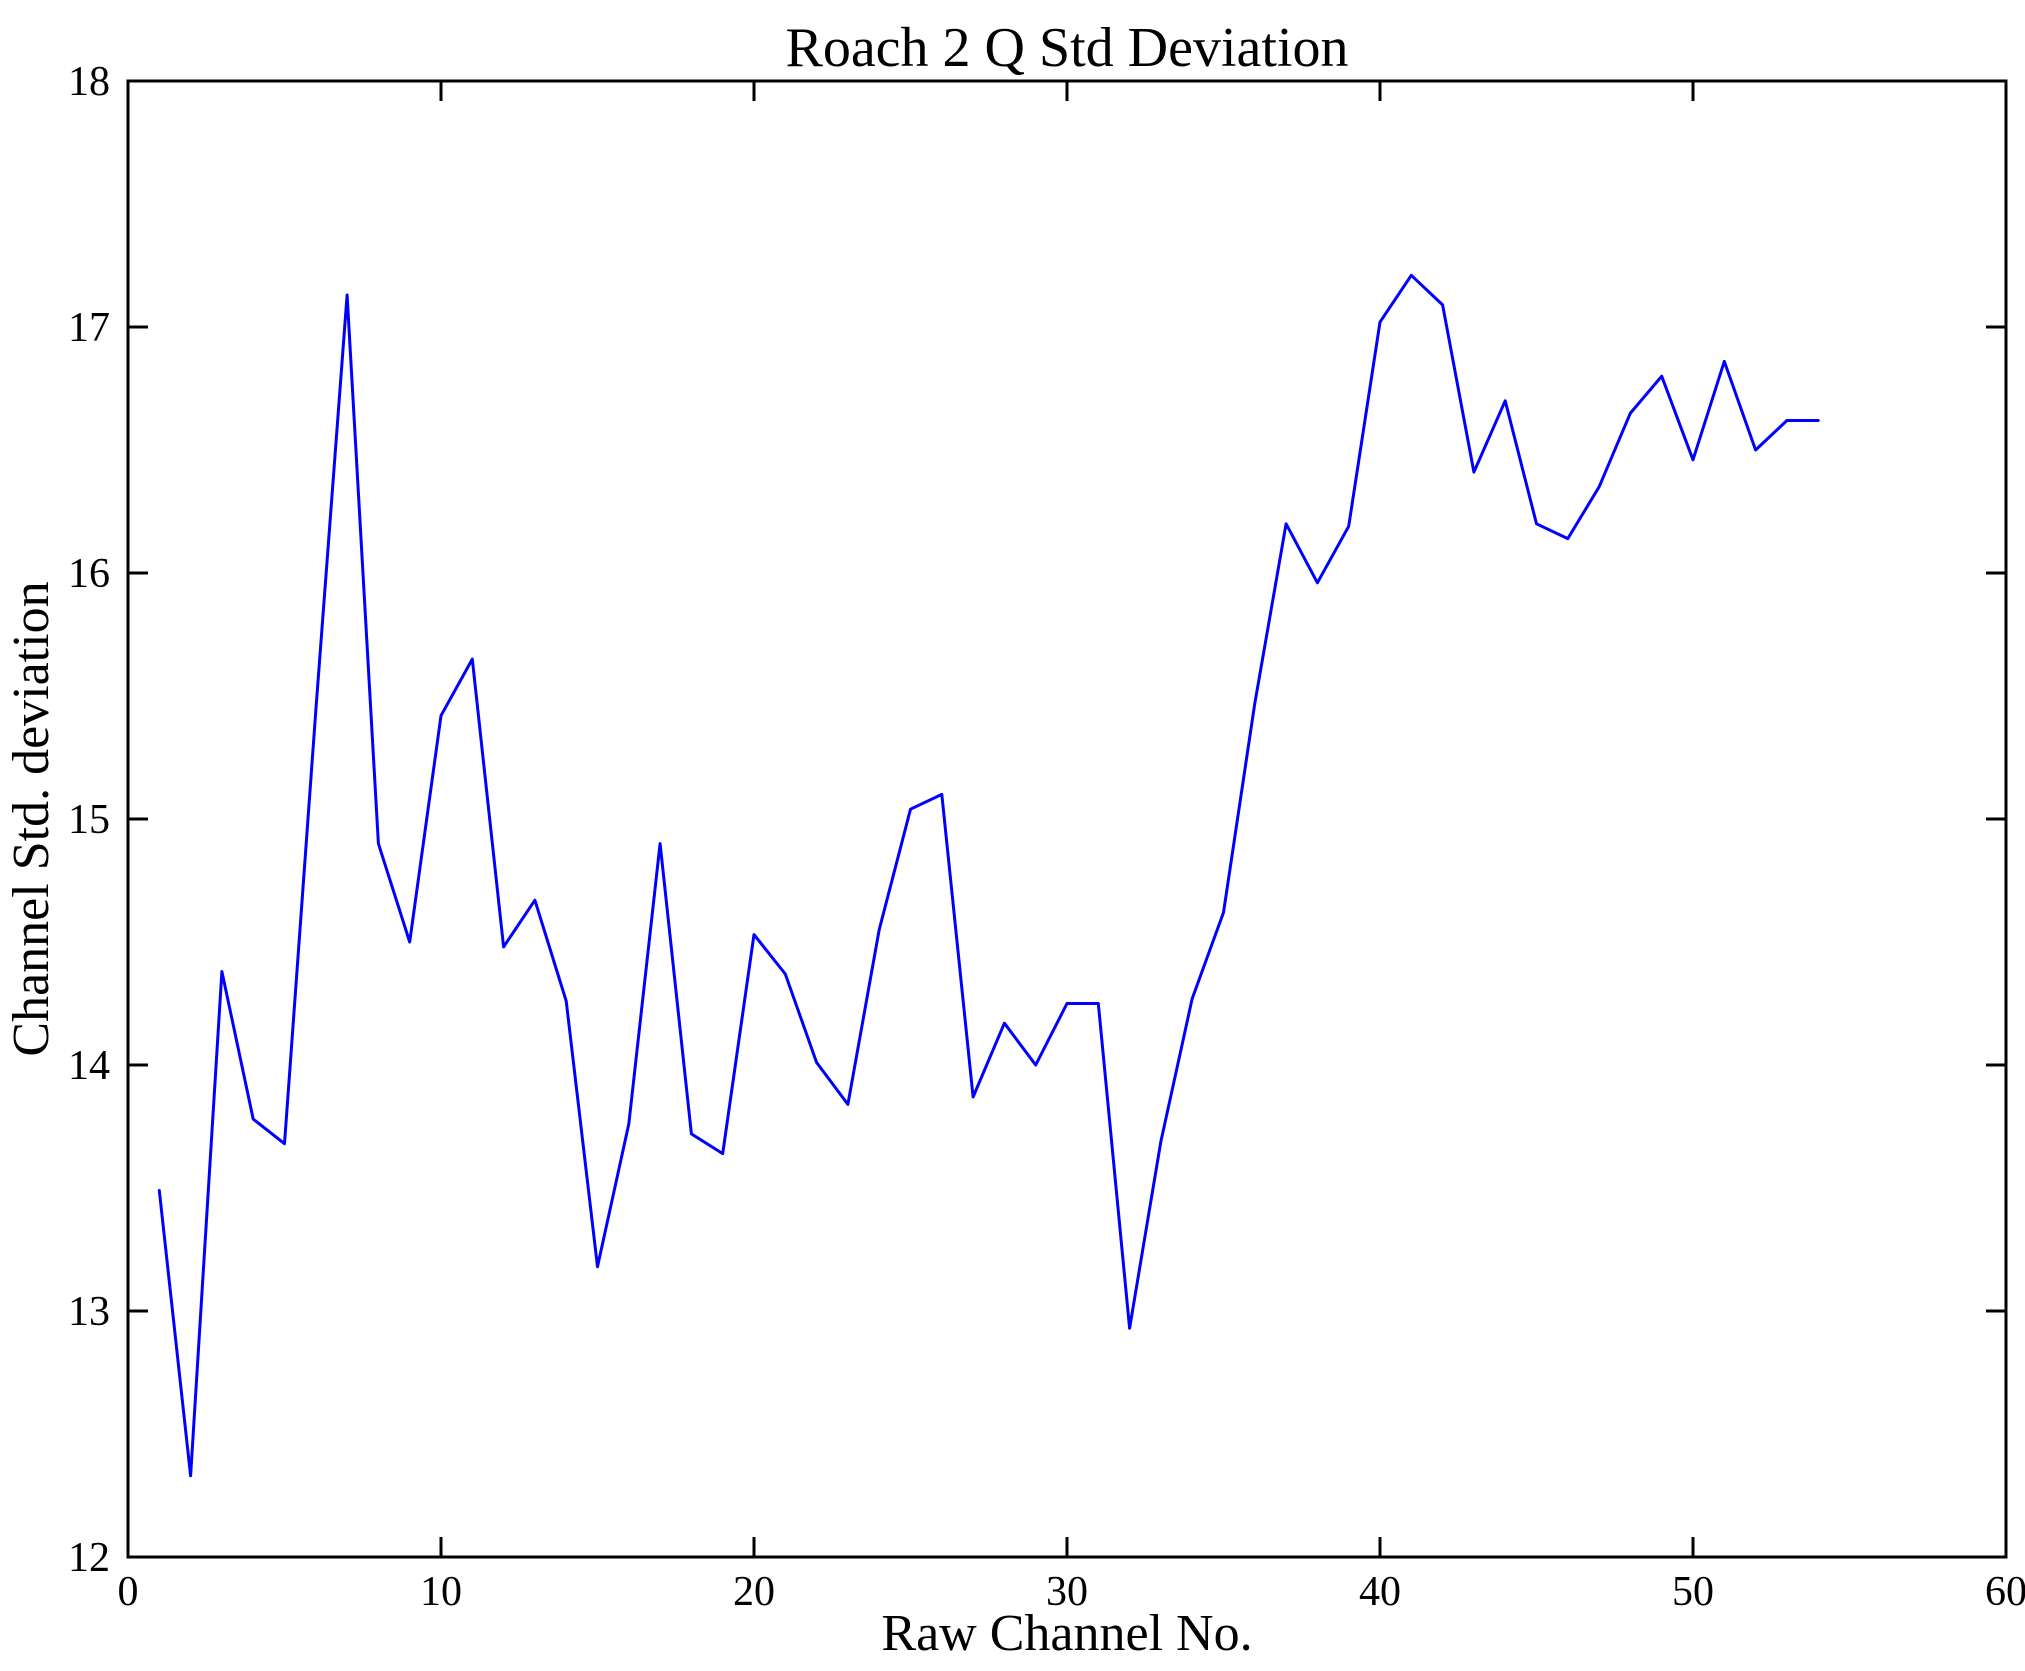 The height and width of the screenshot is (1671, 2025). I want to click on x-tick-label: 30, so click(1067, 1592).